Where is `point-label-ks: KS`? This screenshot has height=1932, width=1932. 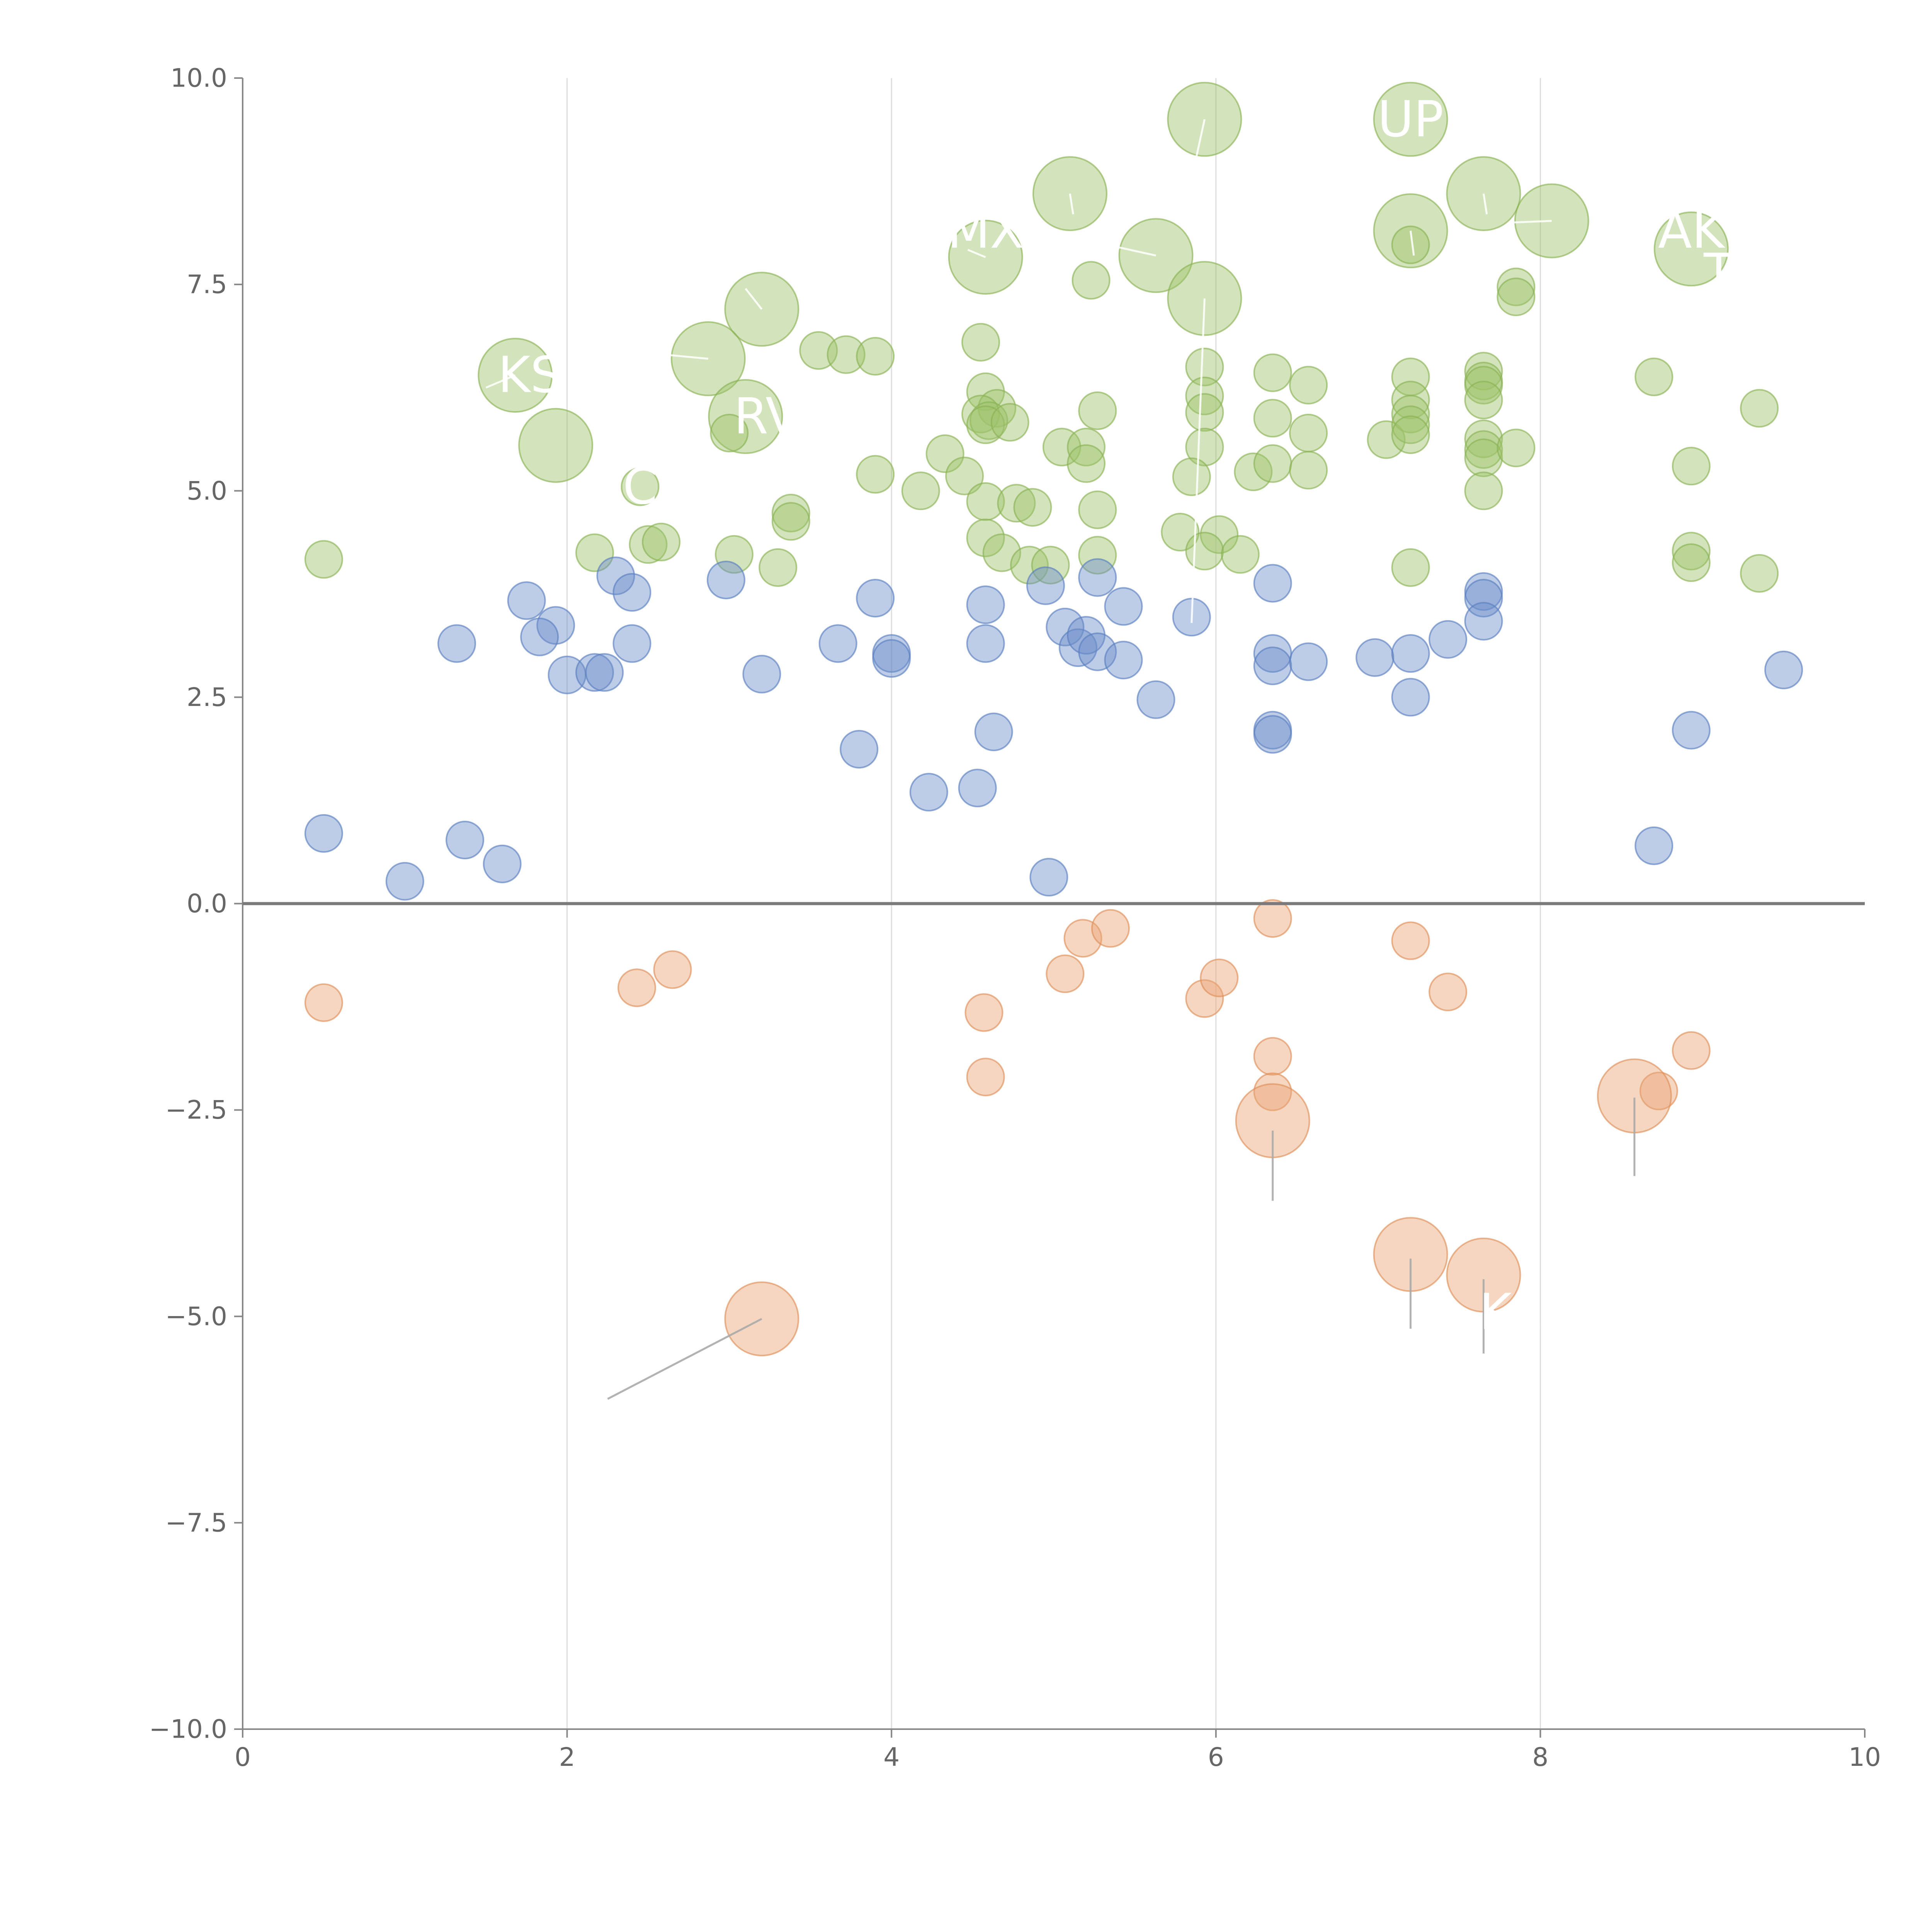 point-label-ks: KS is located at coordinates (529, 376).